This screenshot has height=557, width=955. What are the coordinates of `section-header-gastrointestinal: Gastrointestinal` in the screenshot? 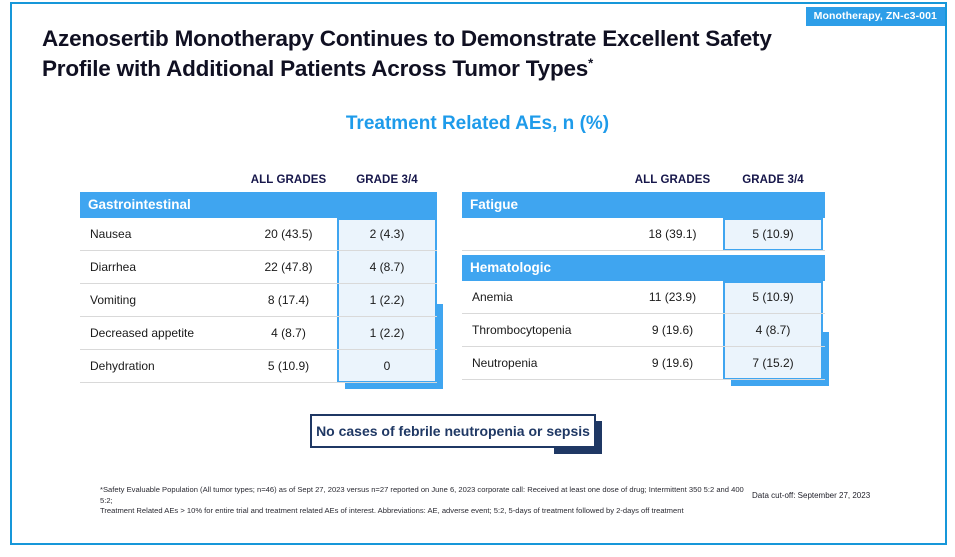 It's located at (258, 205).